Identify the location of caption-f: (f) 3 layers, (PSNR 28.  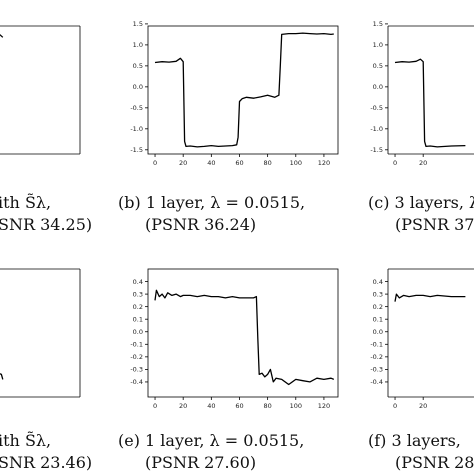
(421, 452).